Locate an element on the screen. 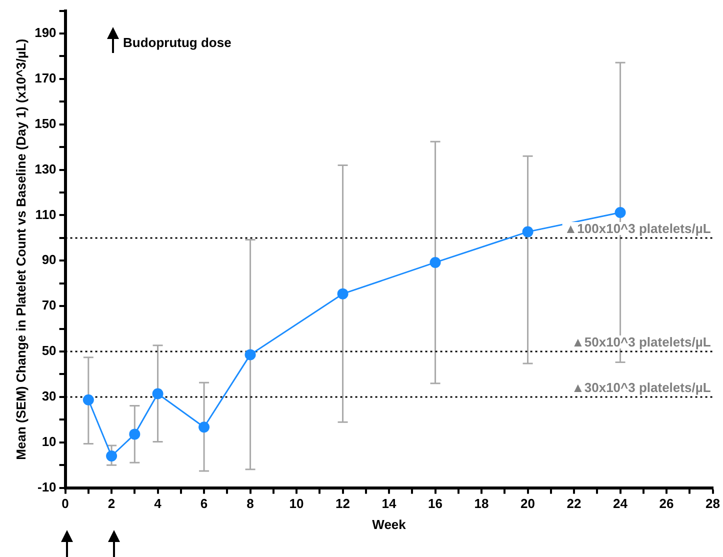  x-tick-label: 14 is located at coordinates (390, 504).